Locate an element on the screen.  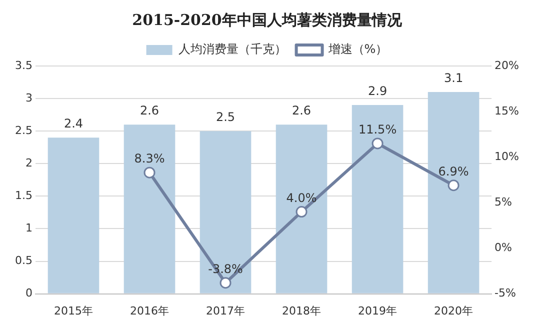
data-label: 2.5 is located at coordinates (226, 117).